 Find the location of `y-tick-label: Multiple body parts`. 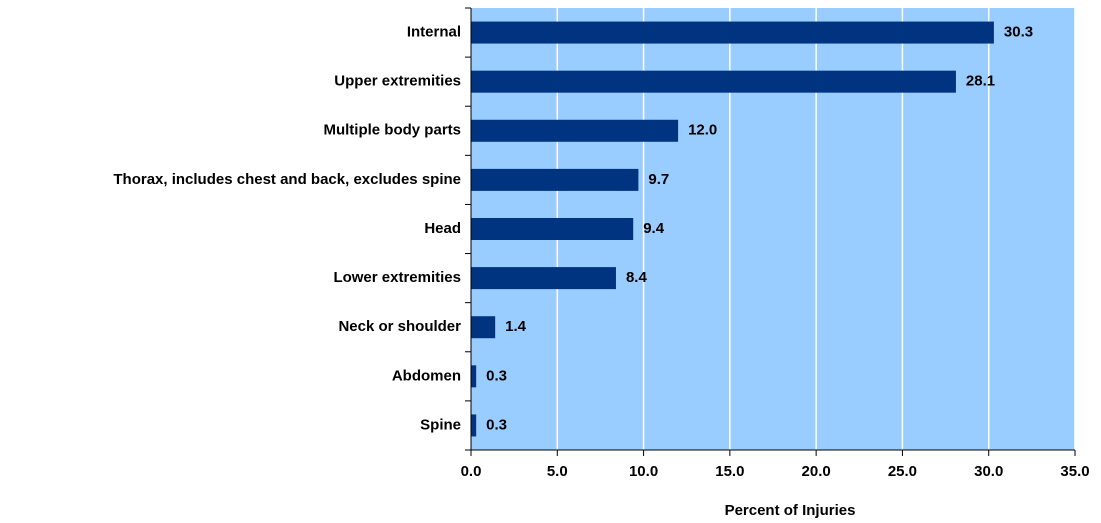

y-tick-label: Multiple body parts is located at coordinates (392, 130).